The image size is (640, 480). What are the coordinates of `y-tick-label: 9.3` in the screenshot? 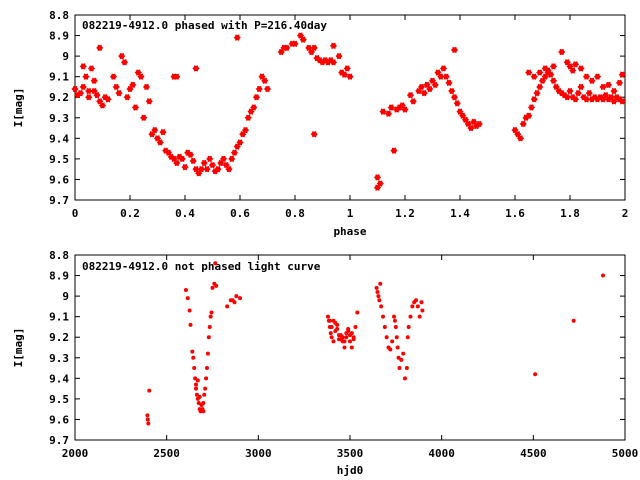 It's located at (59, 118).